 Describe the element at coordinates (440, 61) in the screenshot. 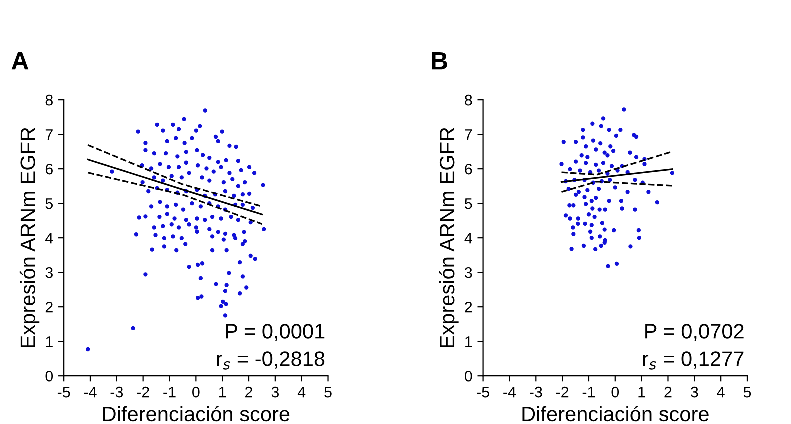

I see `chart-title: B` at that location.